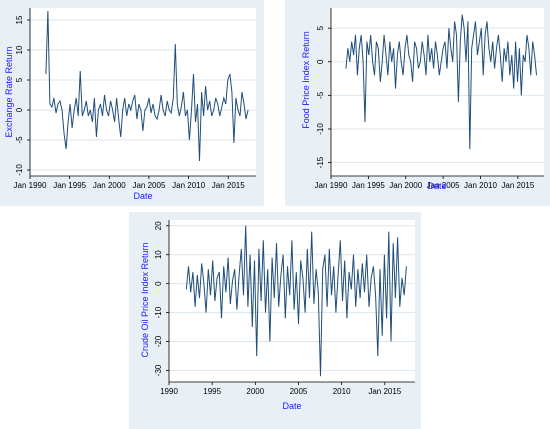 Image resolution: width=550 pixels, height=429 pixels. Describe the element at coordinates (287, 388) in the screenshot. I see `x-axis-ticks: 1990 1995 2000 2005 2010 Jan 2015` at that location.